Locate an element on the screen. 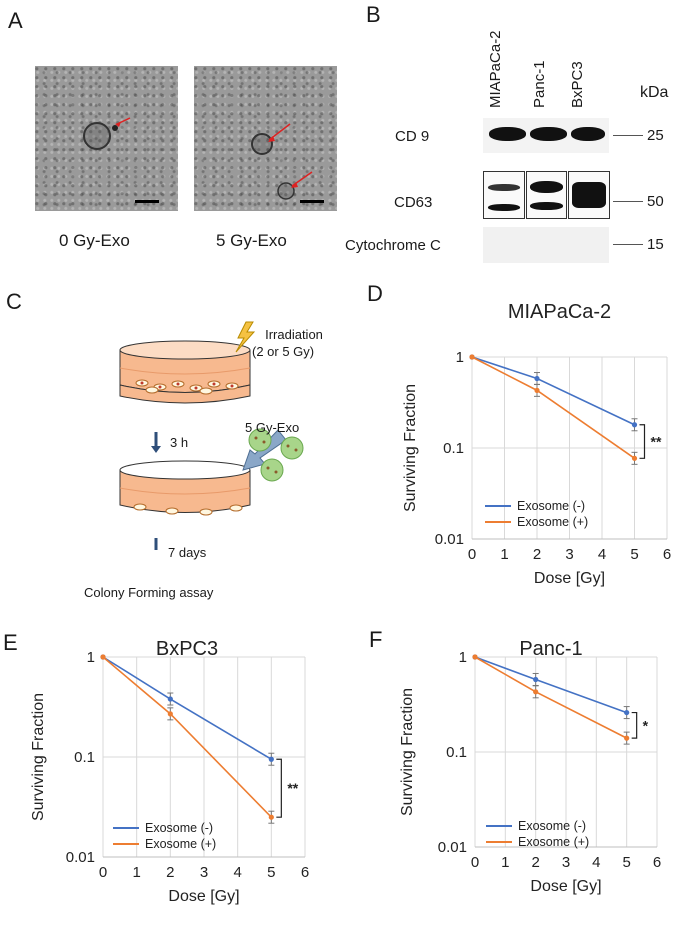  culture-dish-irradiated is located at coordinates (185, 372).